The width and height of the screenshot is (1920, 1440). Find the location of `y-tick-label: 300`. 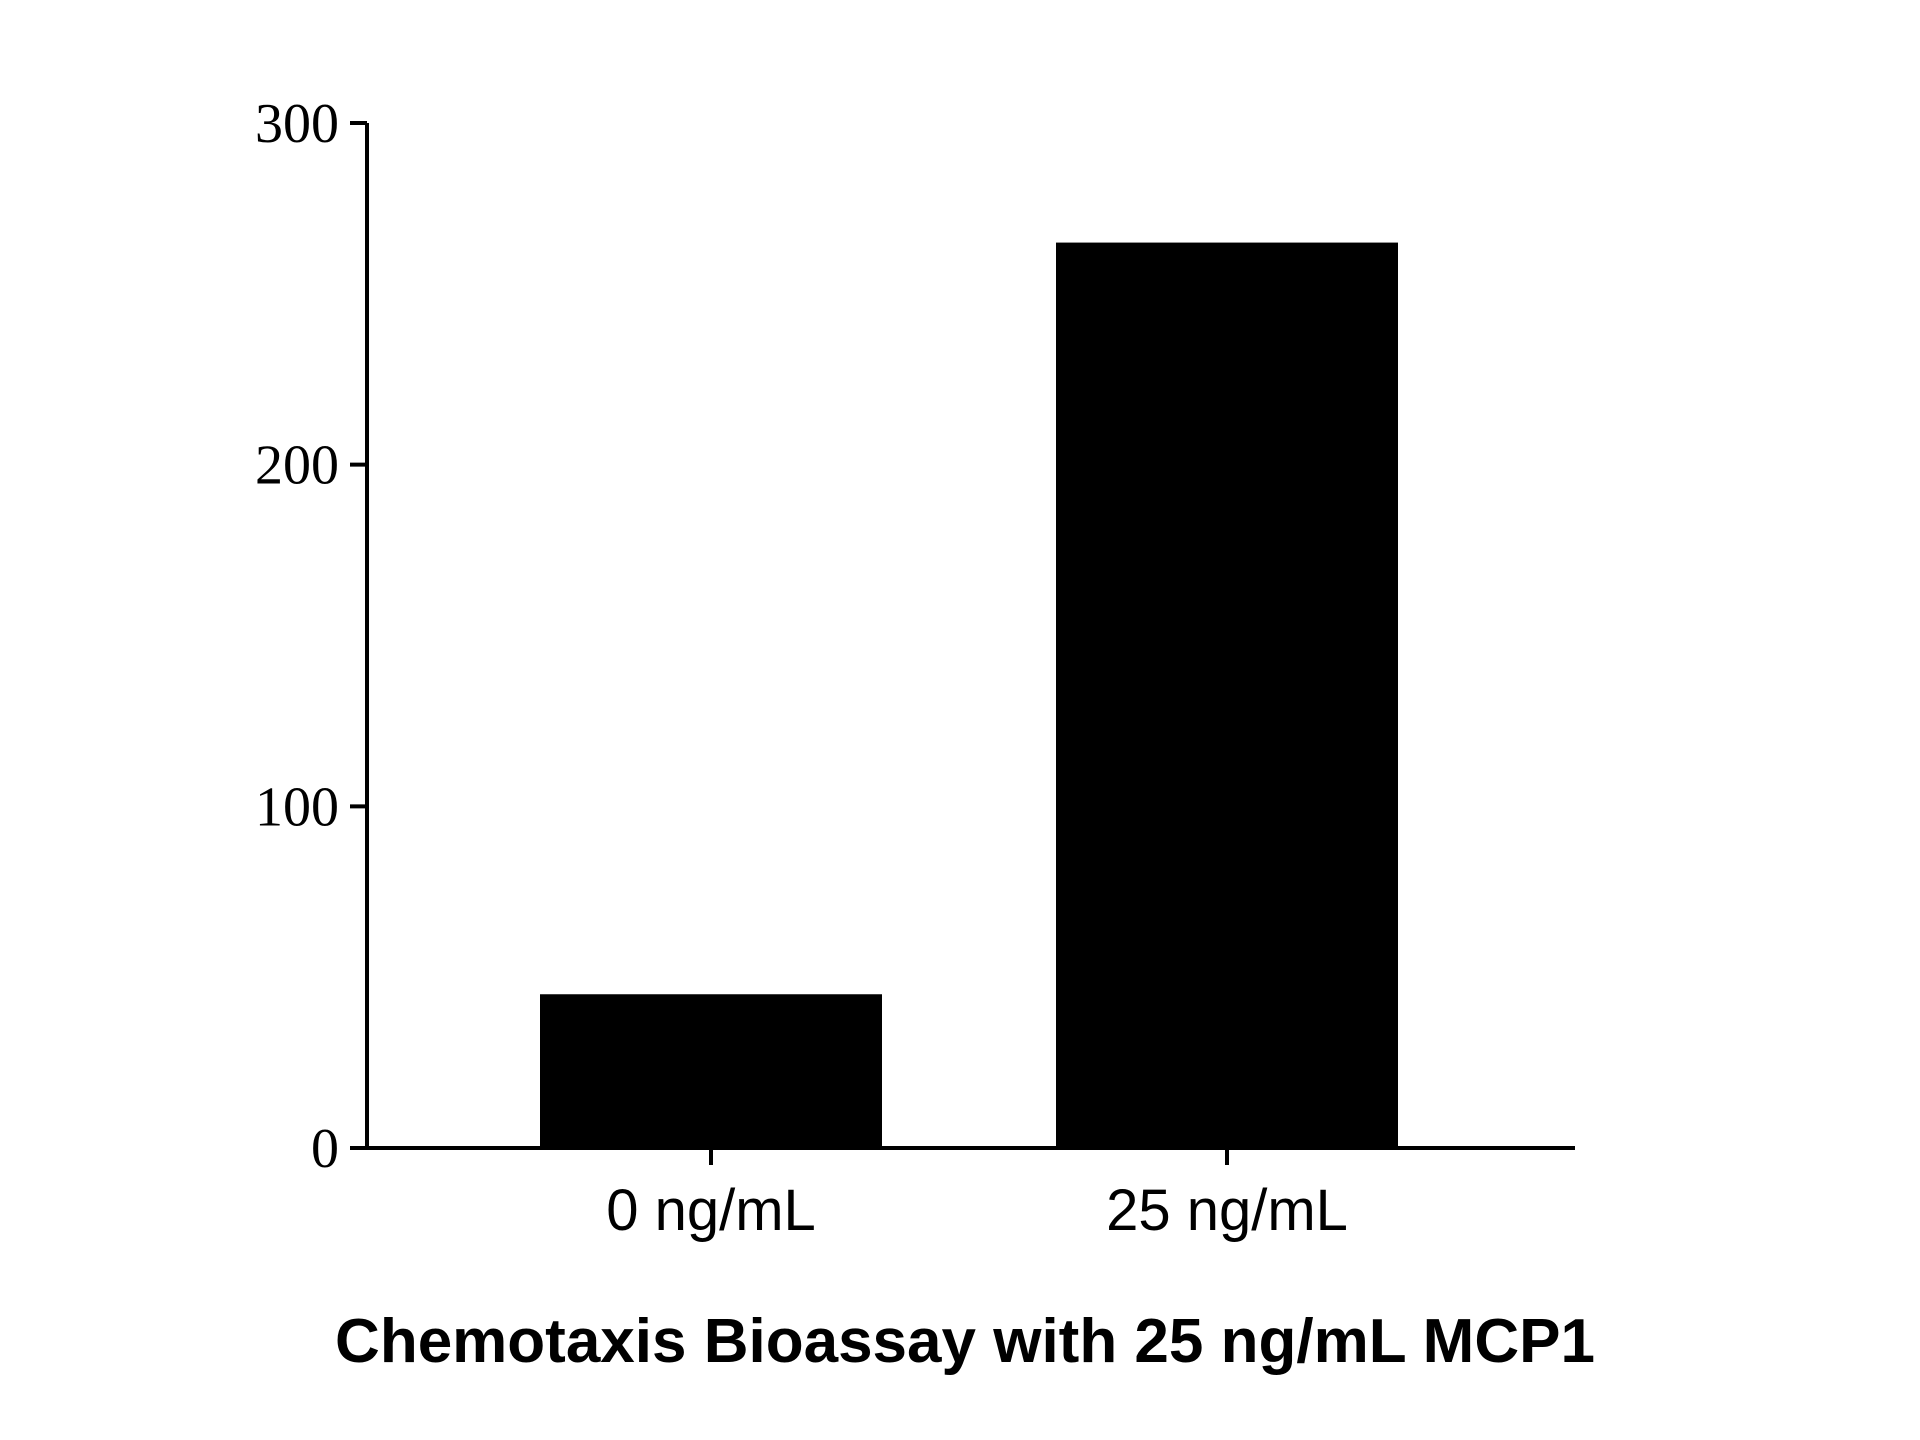

y-tick-label: 300 is located at coordinates (297, 124).